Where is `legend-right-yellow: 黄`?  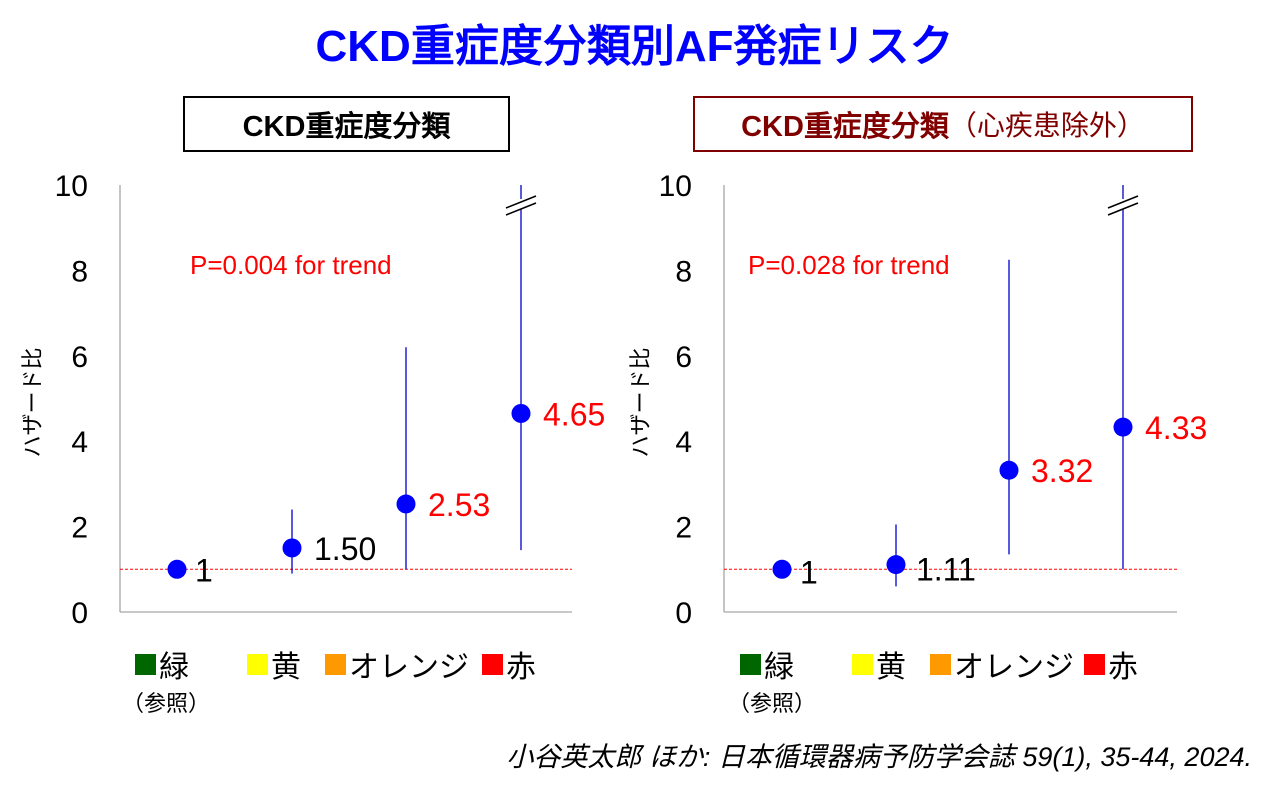 legend-right-yellow: 黄 is located at coordinates (879, 664).